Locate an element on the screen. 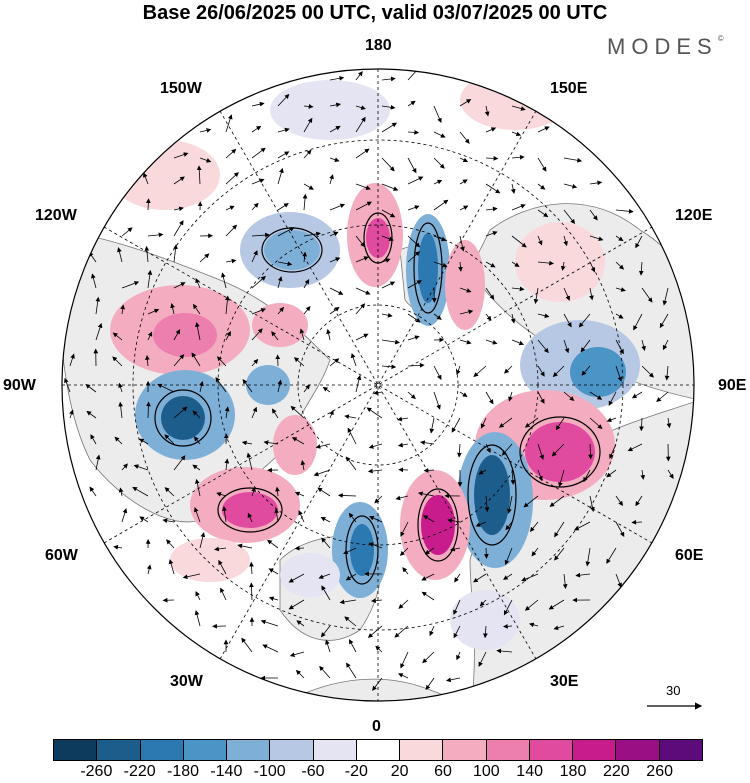 This screenshot has width=750, height=783. lon-label-0: 0 is located at coordinates (376, 726).